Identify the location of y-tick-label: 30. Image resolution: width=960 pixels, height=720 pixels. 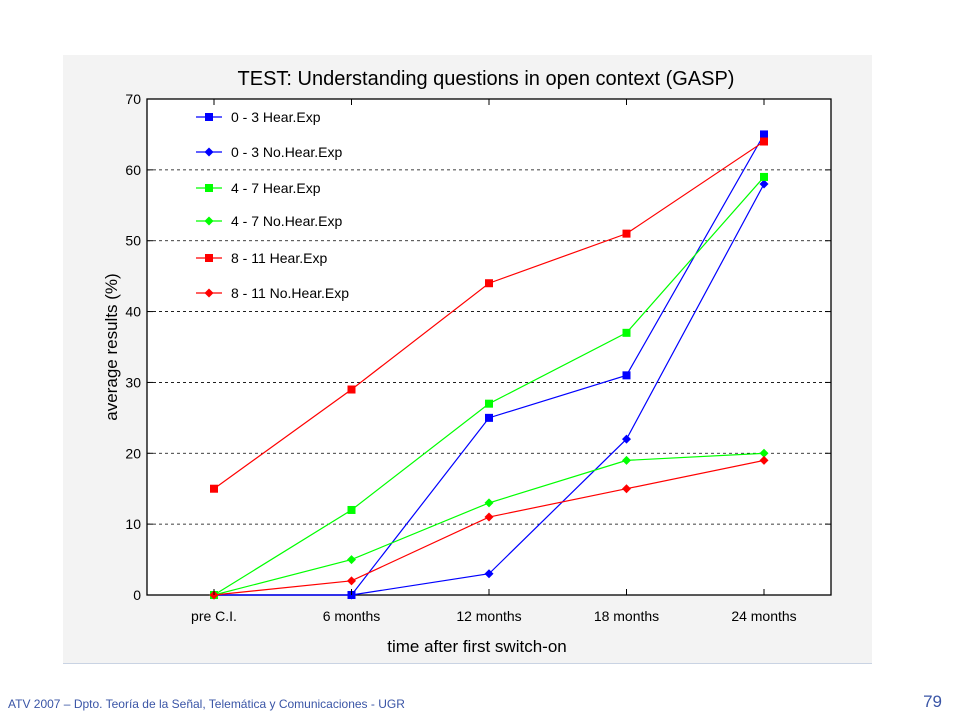
(133, 382).